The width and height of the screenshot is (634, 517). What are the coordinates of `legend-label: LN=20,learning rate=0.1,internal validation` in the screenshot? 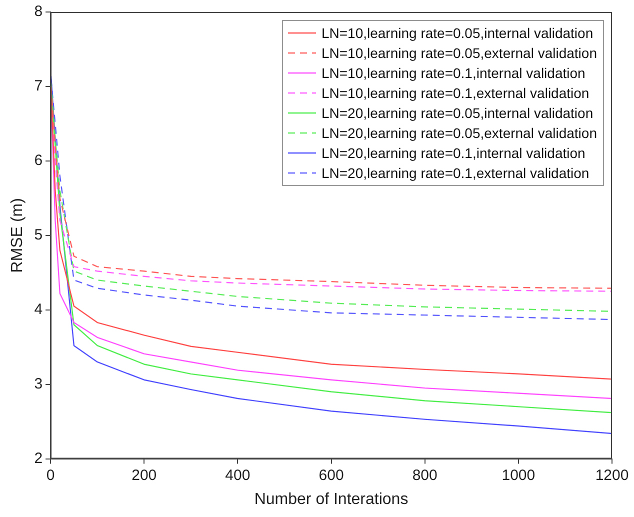 It's located at (453, 153).